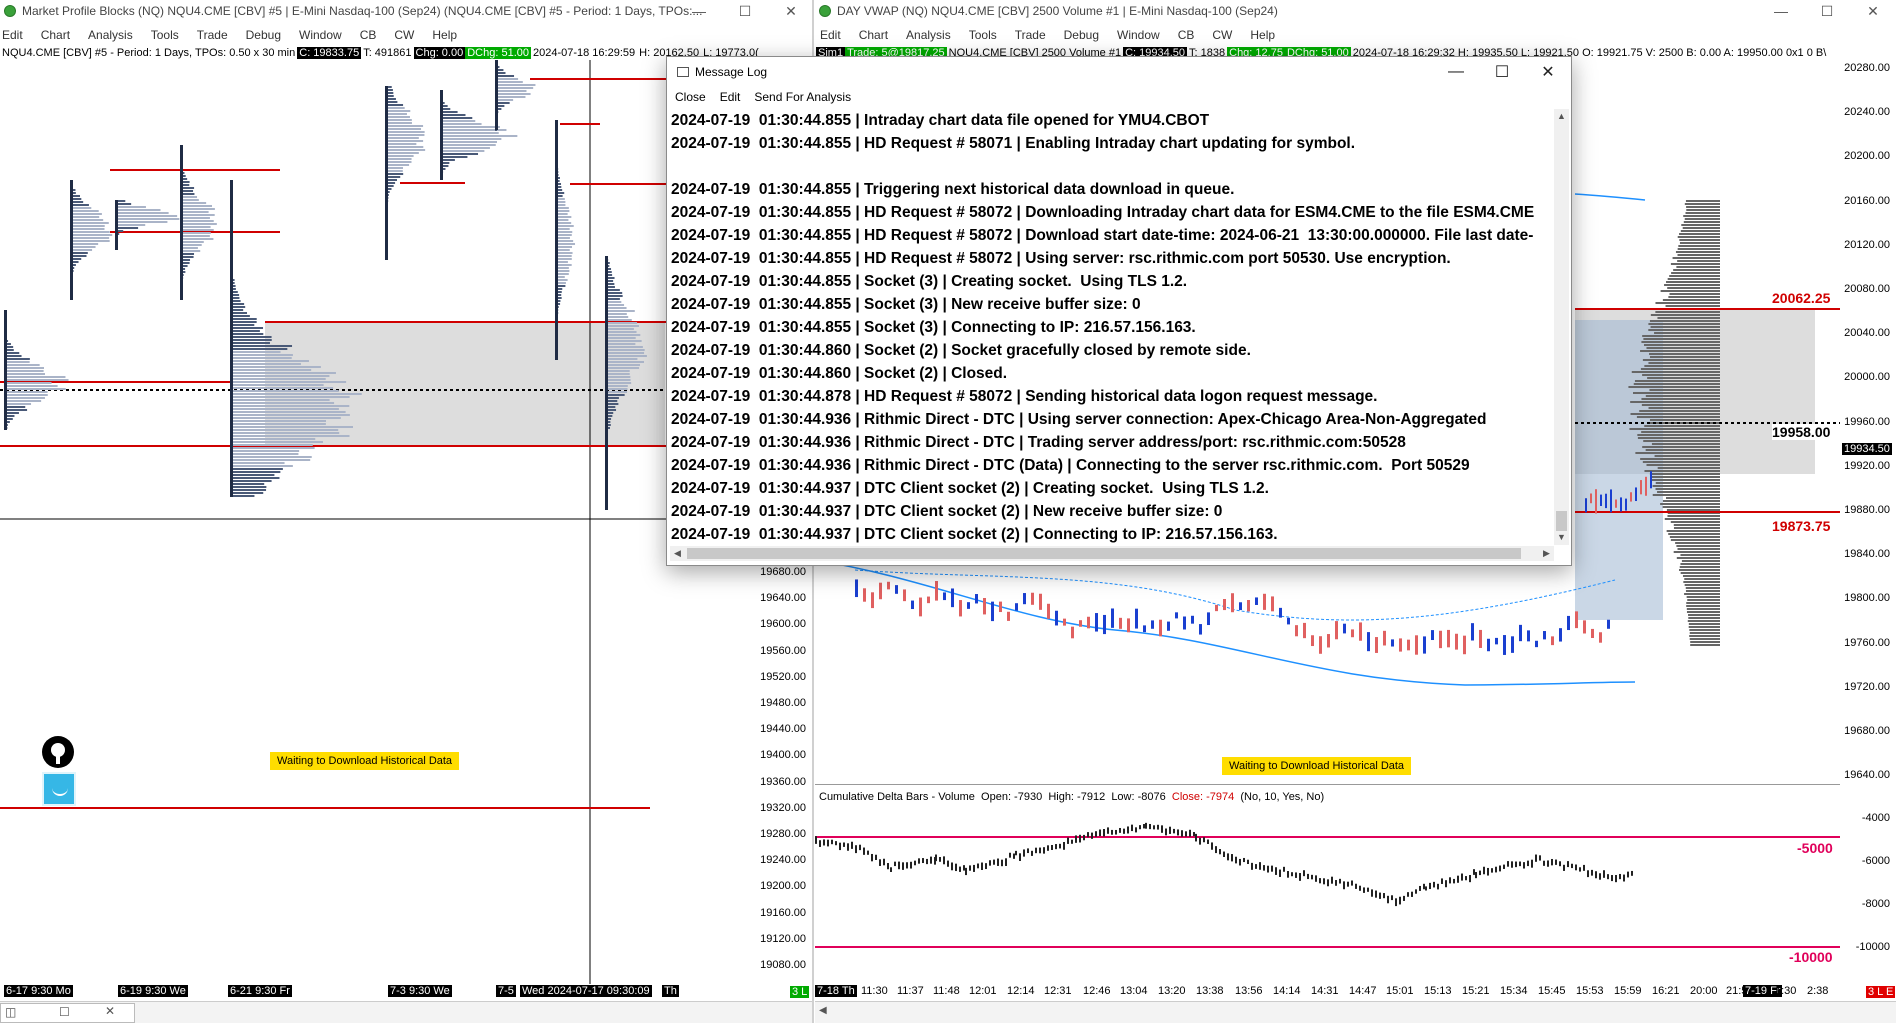  Describe the element at coordinates (1818, 991) in the screenshot. I see `time-tick: 2:38` at that location.